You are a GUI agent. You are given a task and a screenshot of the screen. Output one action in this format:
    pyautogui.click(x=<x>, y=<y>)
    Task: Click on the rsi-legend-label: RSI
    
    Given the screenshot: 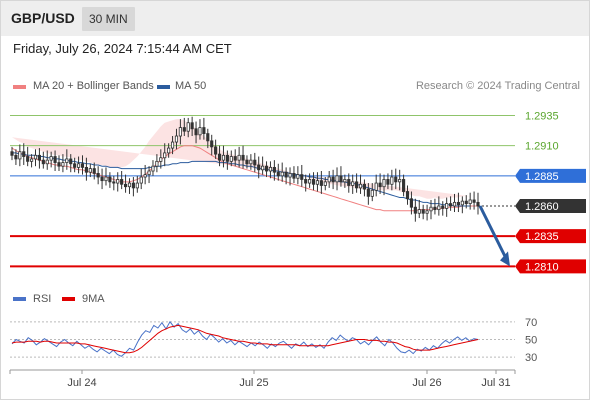 What is the action you would take?
    pyautogui.click(x=42, y=299)
    